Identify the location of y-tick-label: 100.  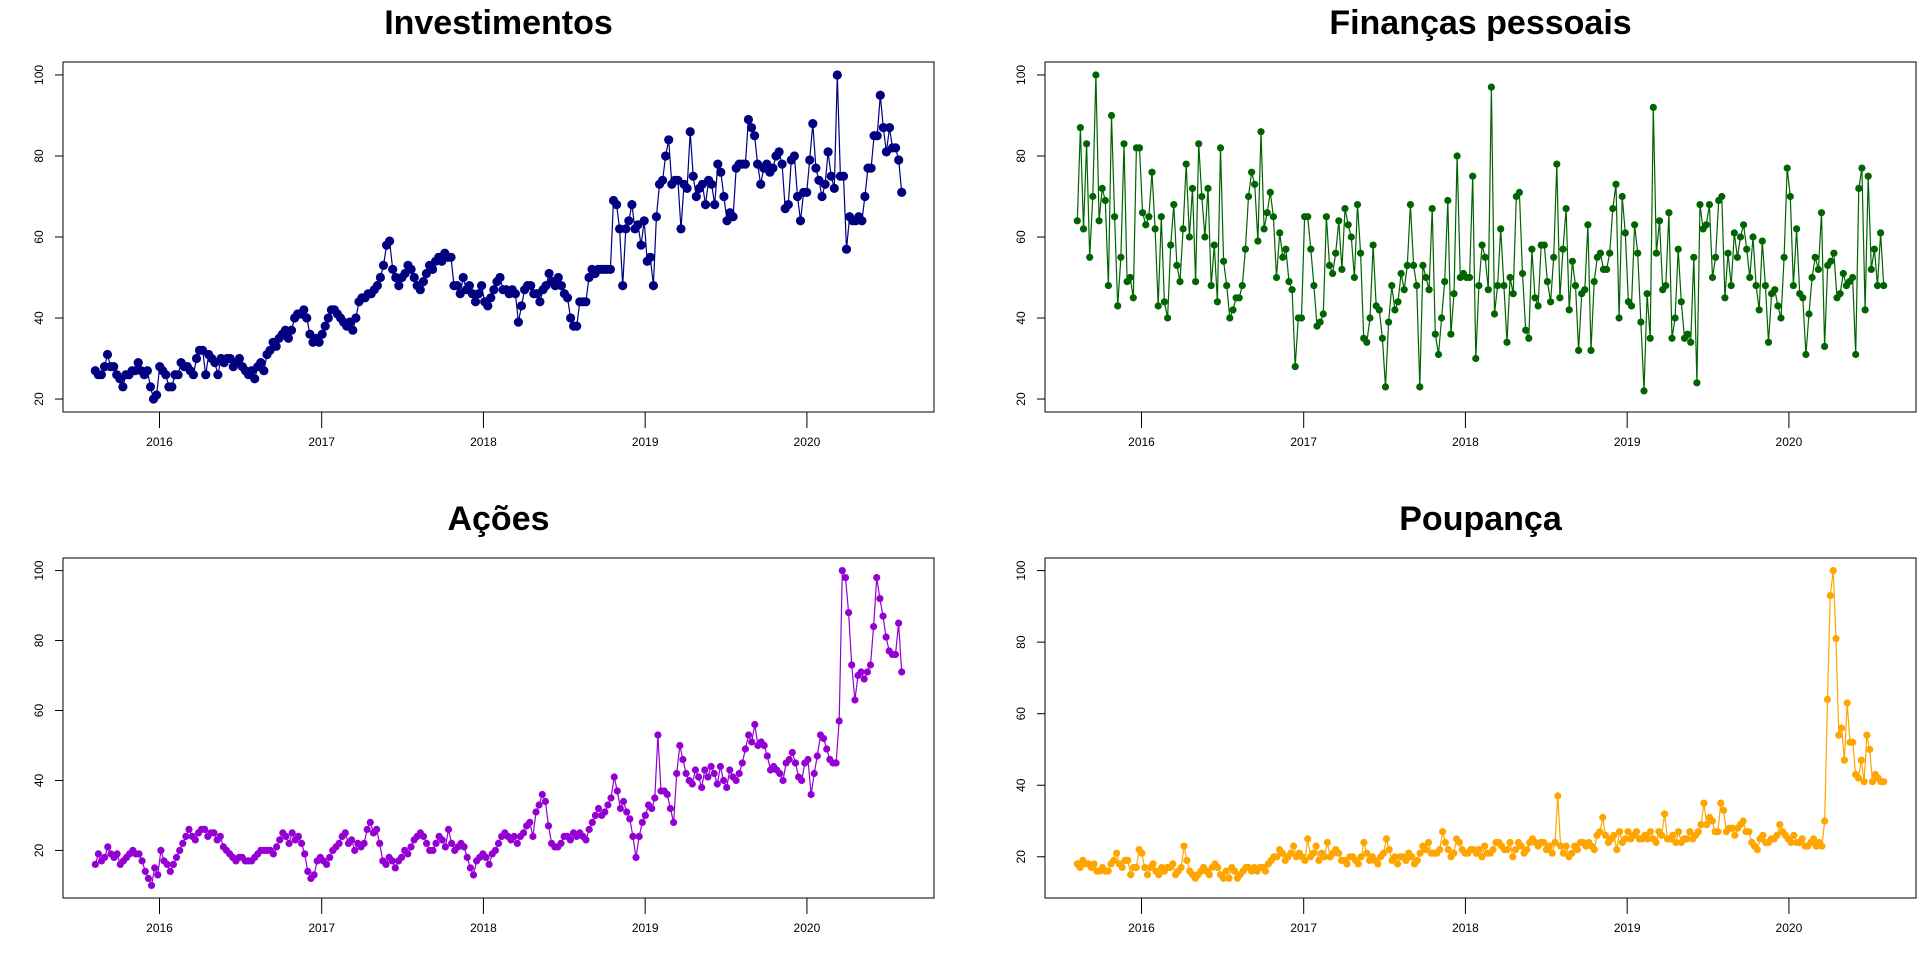
(39, 570).